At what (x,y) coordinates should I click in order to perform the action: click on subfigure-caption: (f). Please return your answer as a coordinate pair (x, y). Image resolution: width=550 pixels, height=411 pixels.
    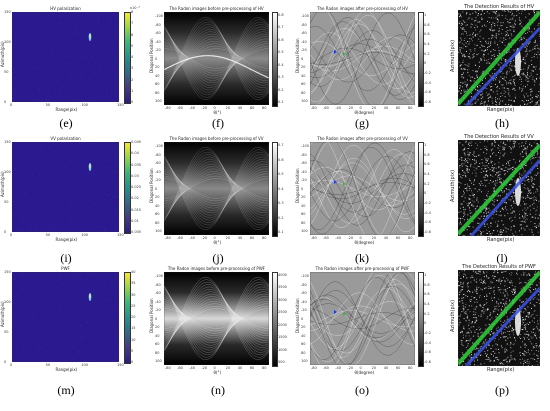
    Looking at the image, I should click on (218, 123).